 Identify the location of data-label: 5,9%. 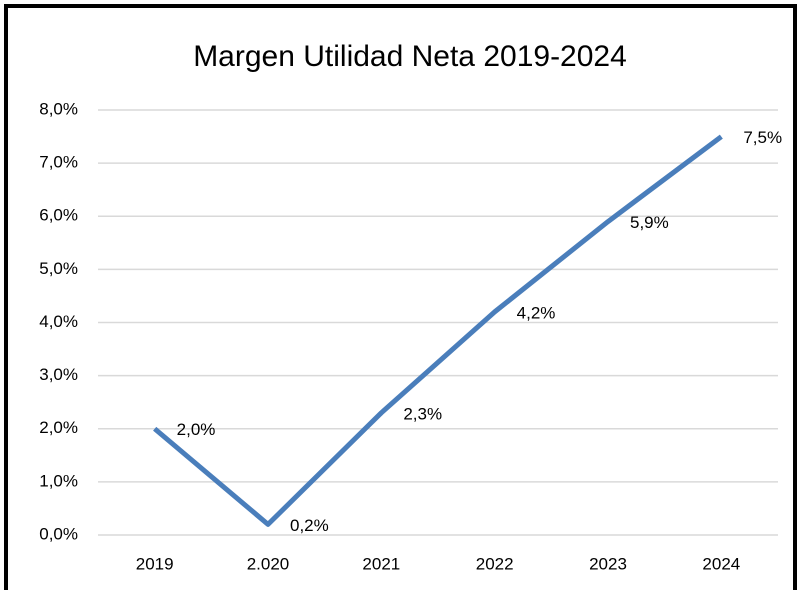
(649, 222).